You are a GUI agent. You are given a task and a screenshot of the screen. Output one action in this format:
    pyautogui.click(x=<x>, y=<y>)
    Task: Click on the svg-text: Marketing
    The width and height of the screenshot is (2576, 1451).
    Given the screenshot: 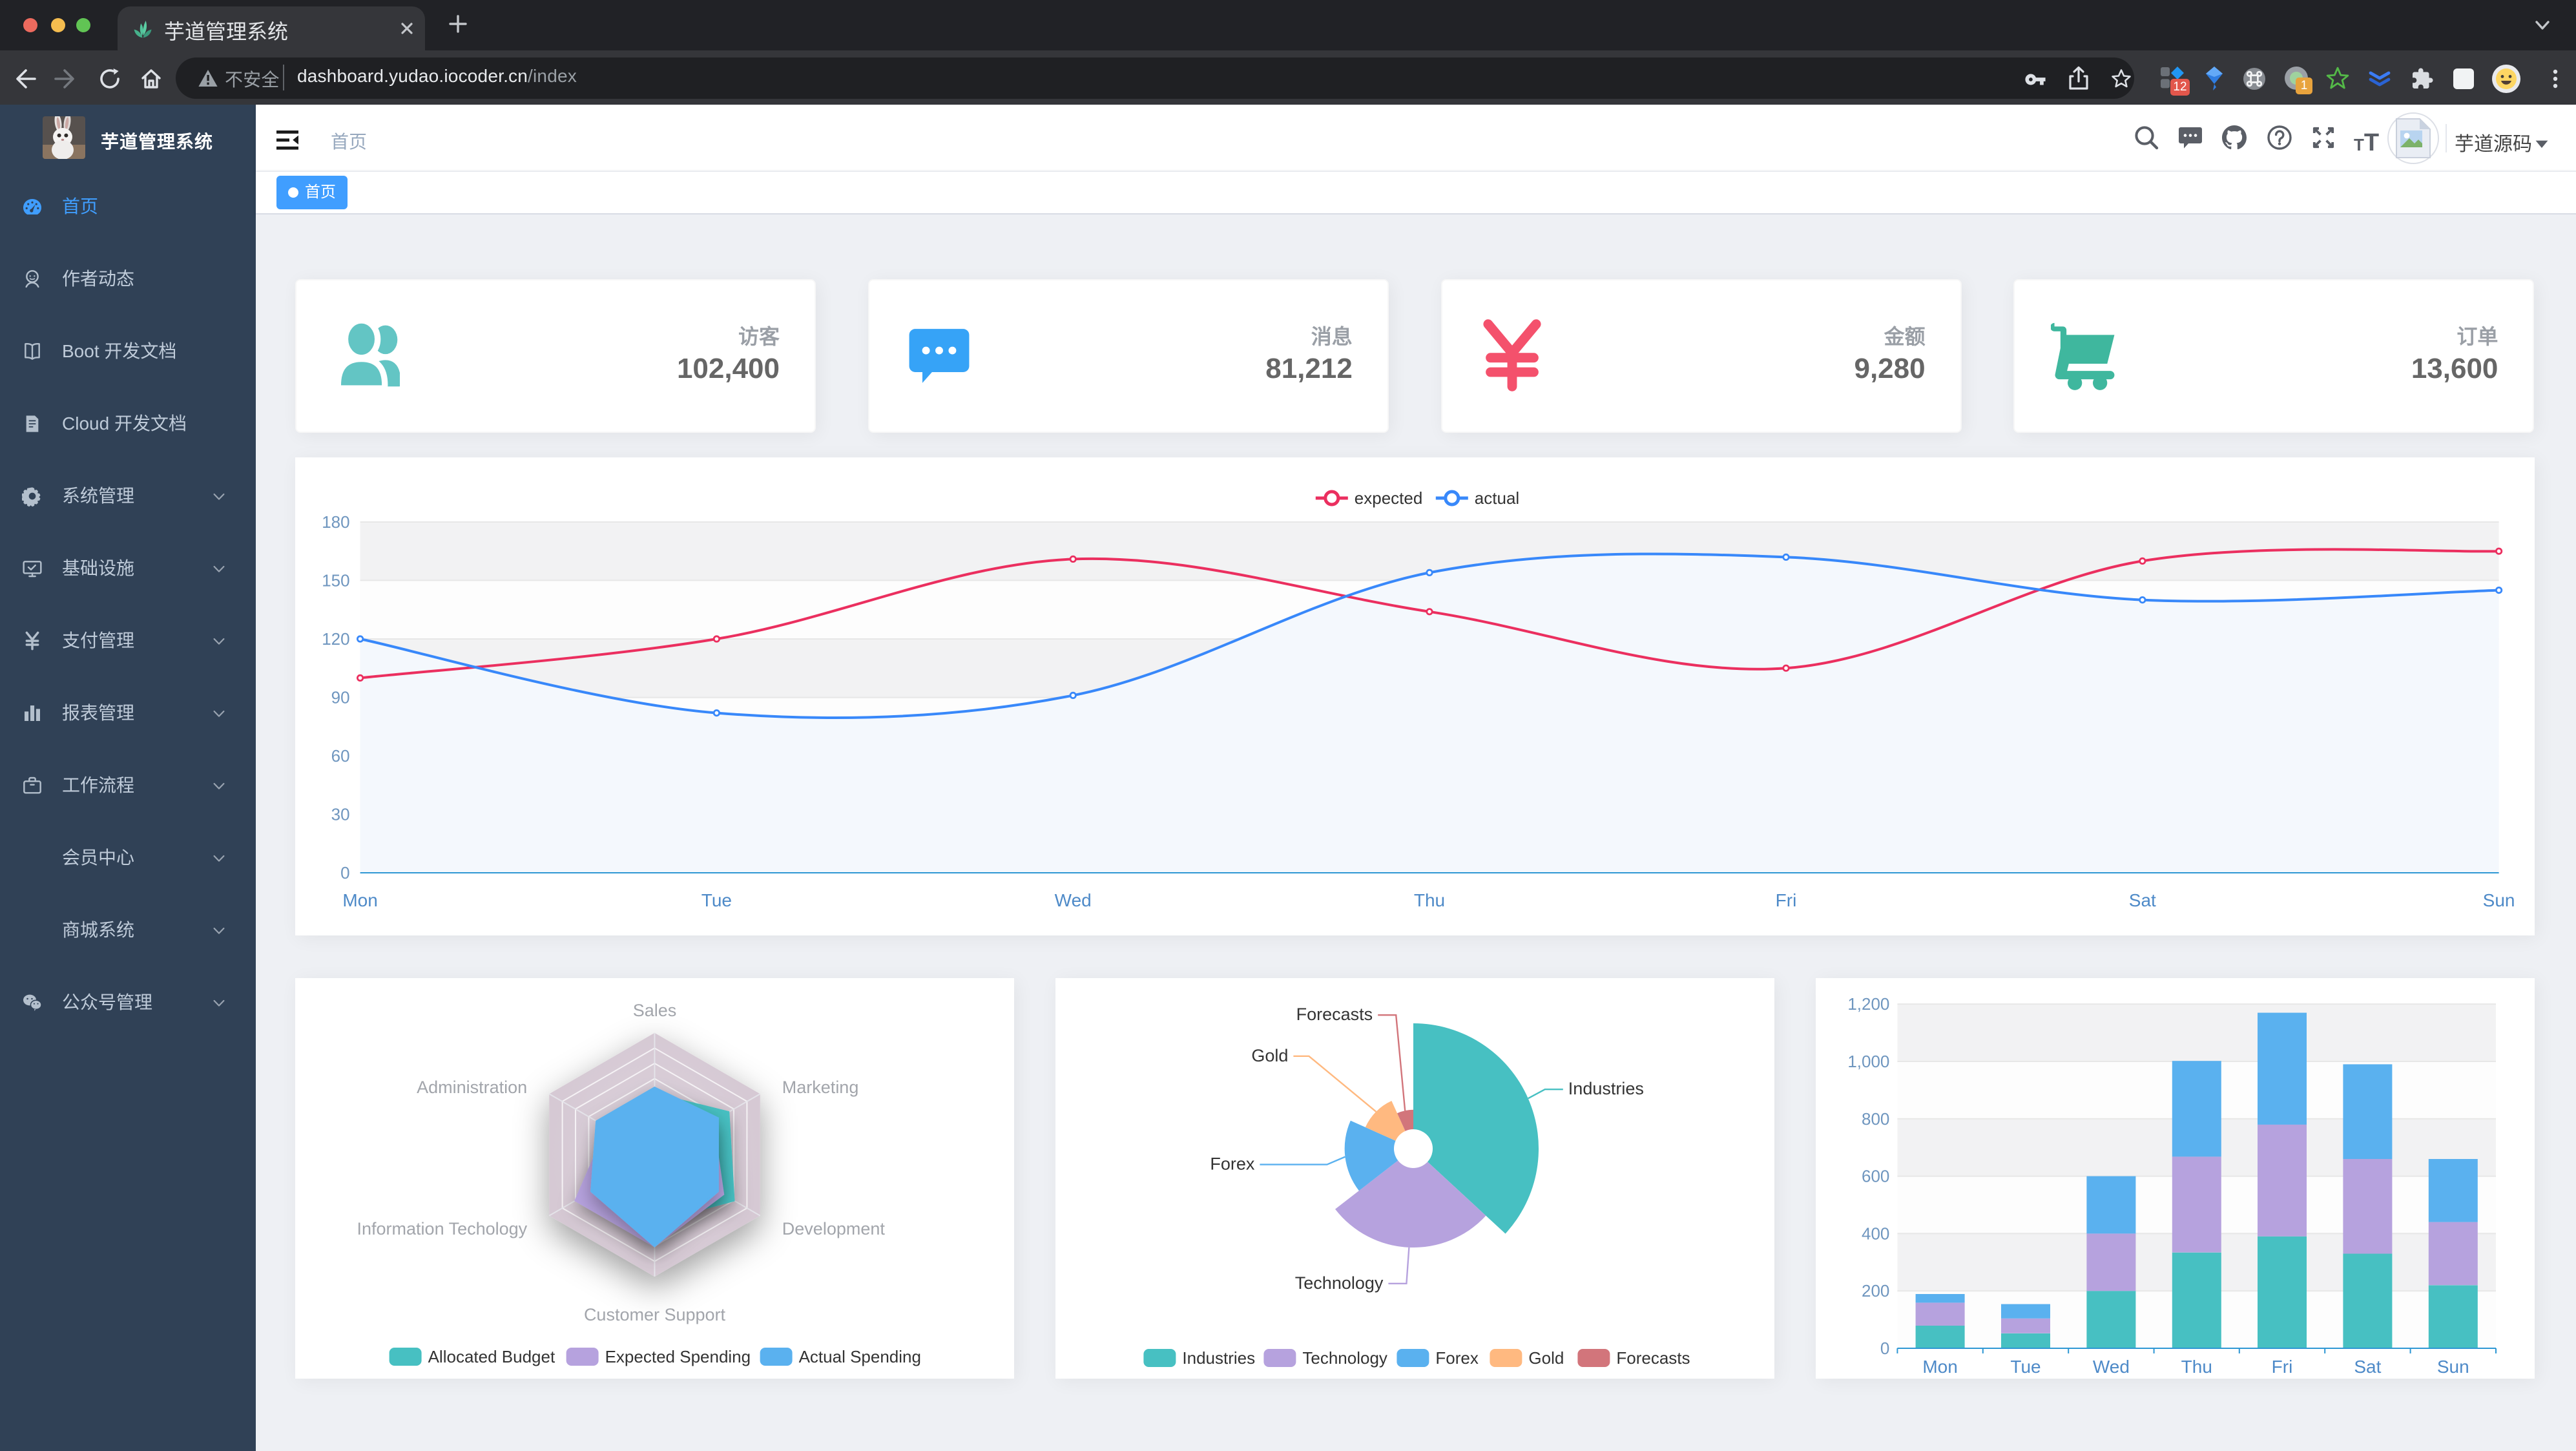 What is the action you would take?
    pyautogui.click(x=820, y=1087)
    